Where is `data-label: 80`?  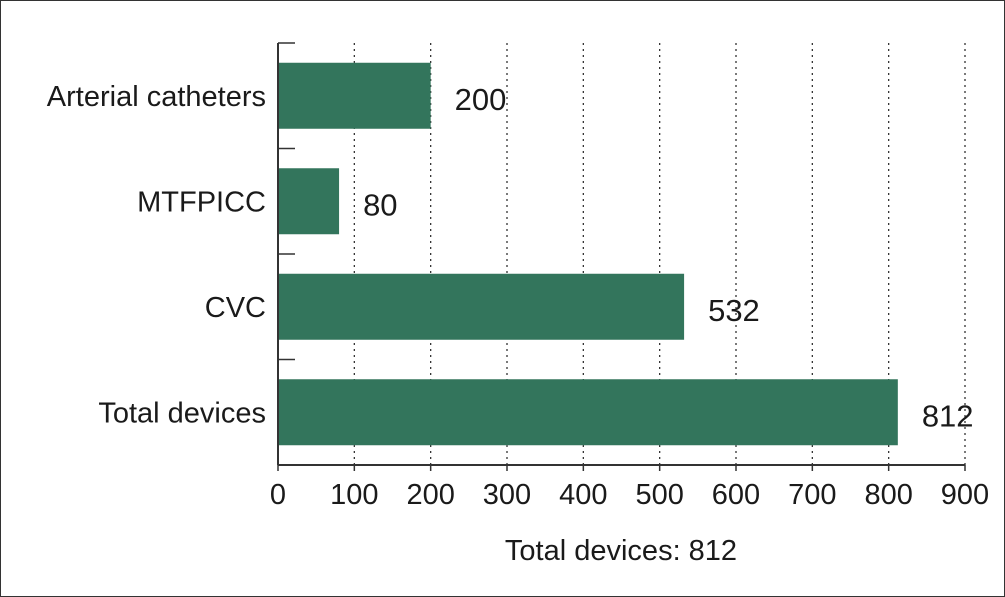 data-label: 80 is located at coordinates (380, 204).